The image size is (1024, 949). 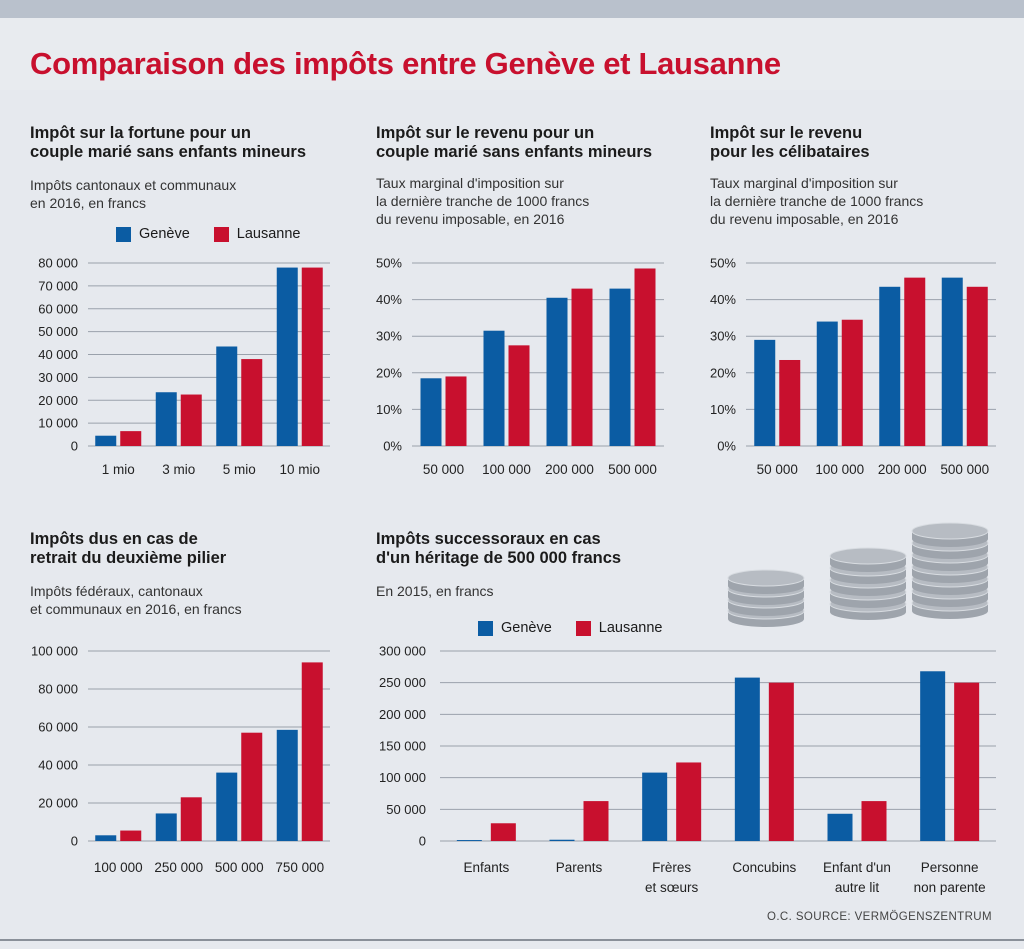 What do you see at coordinates (579, 867) in the screenshot?
I see `x-tick-label: Parents` at bounding box center [579, 867].